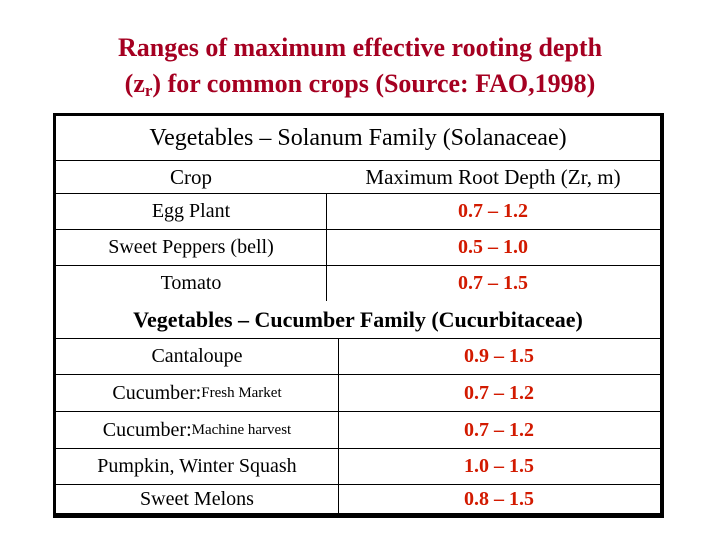  I want to click on title-subscript: r, so click(148, 90).